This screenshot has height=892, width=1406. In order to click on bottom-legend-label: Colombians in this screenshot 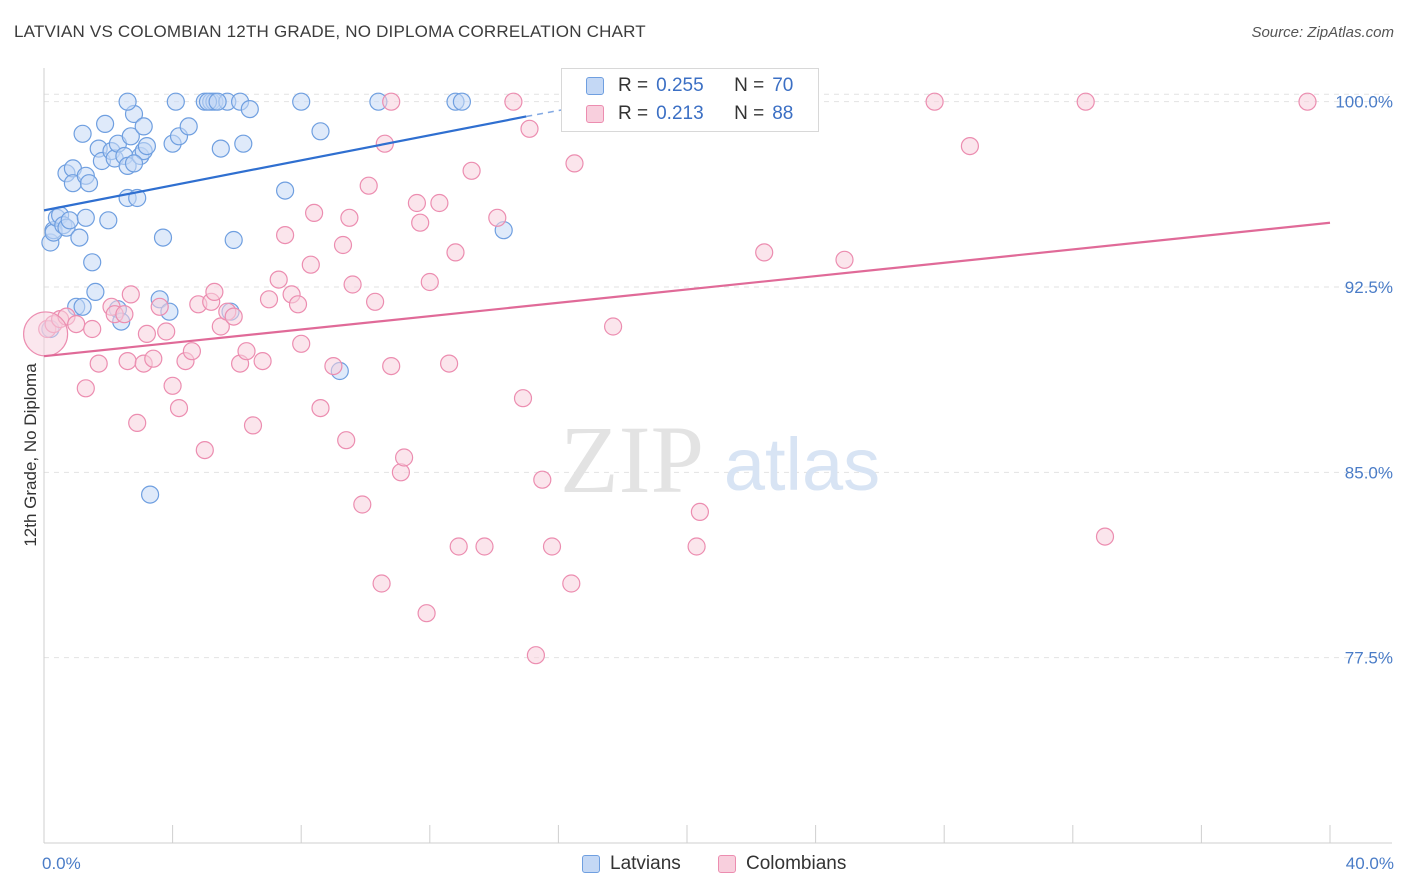, I will do `click(796, 863)`.